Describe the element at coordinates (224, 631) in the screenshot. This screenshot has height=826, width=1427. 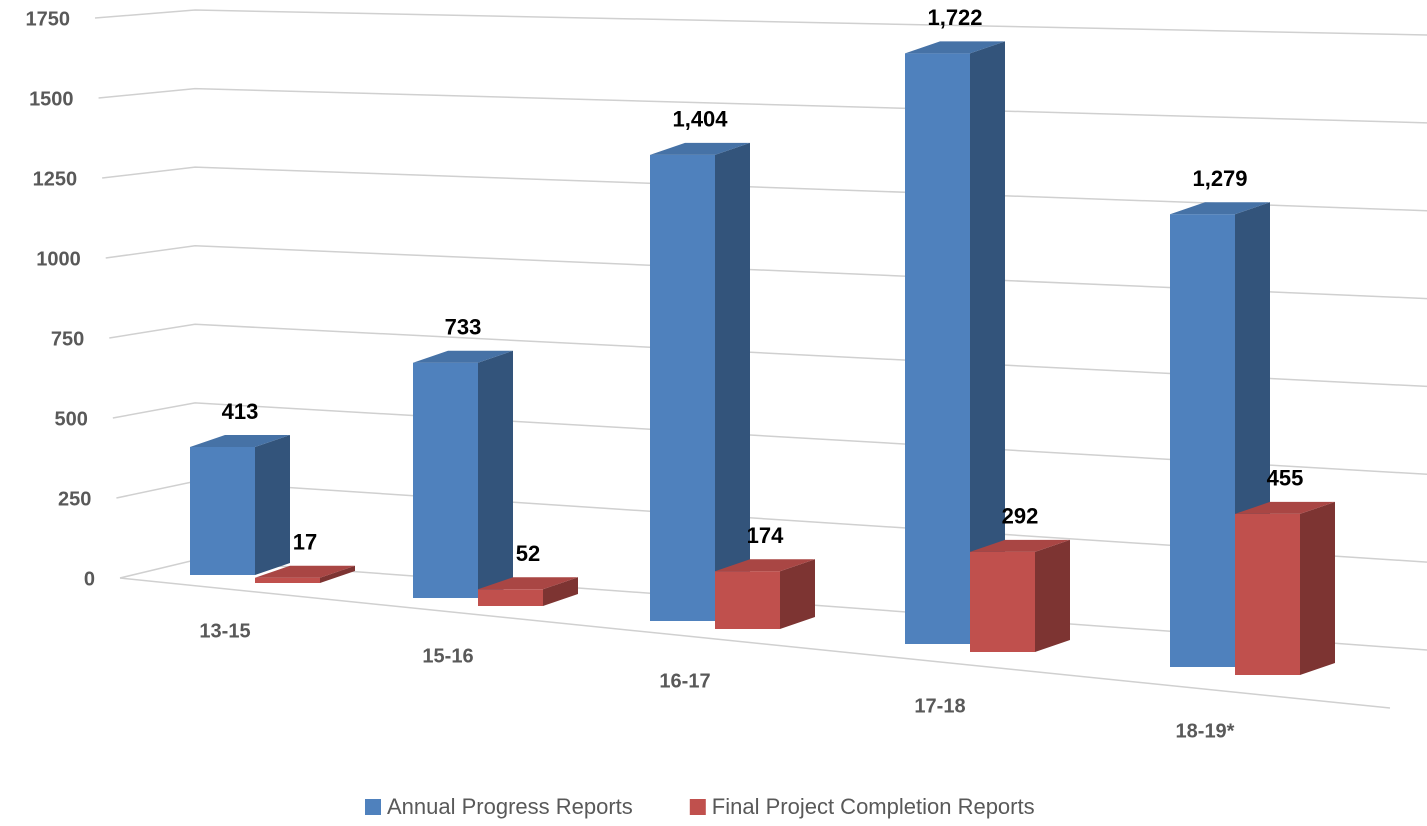
I see `x-tick-label: 13-15` at that location.